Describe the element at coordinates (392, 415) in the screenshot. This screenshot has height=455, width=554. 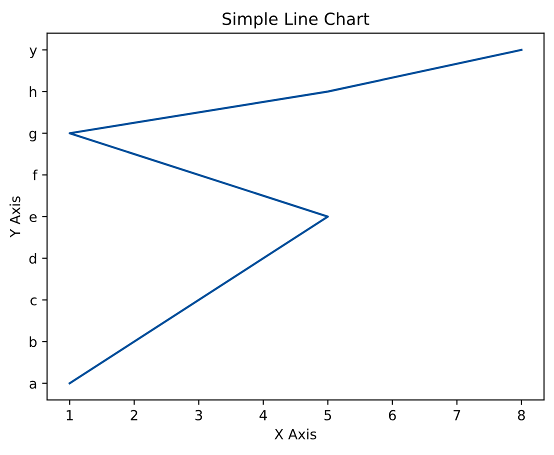
I see `x-tick-label: 6` at that location.